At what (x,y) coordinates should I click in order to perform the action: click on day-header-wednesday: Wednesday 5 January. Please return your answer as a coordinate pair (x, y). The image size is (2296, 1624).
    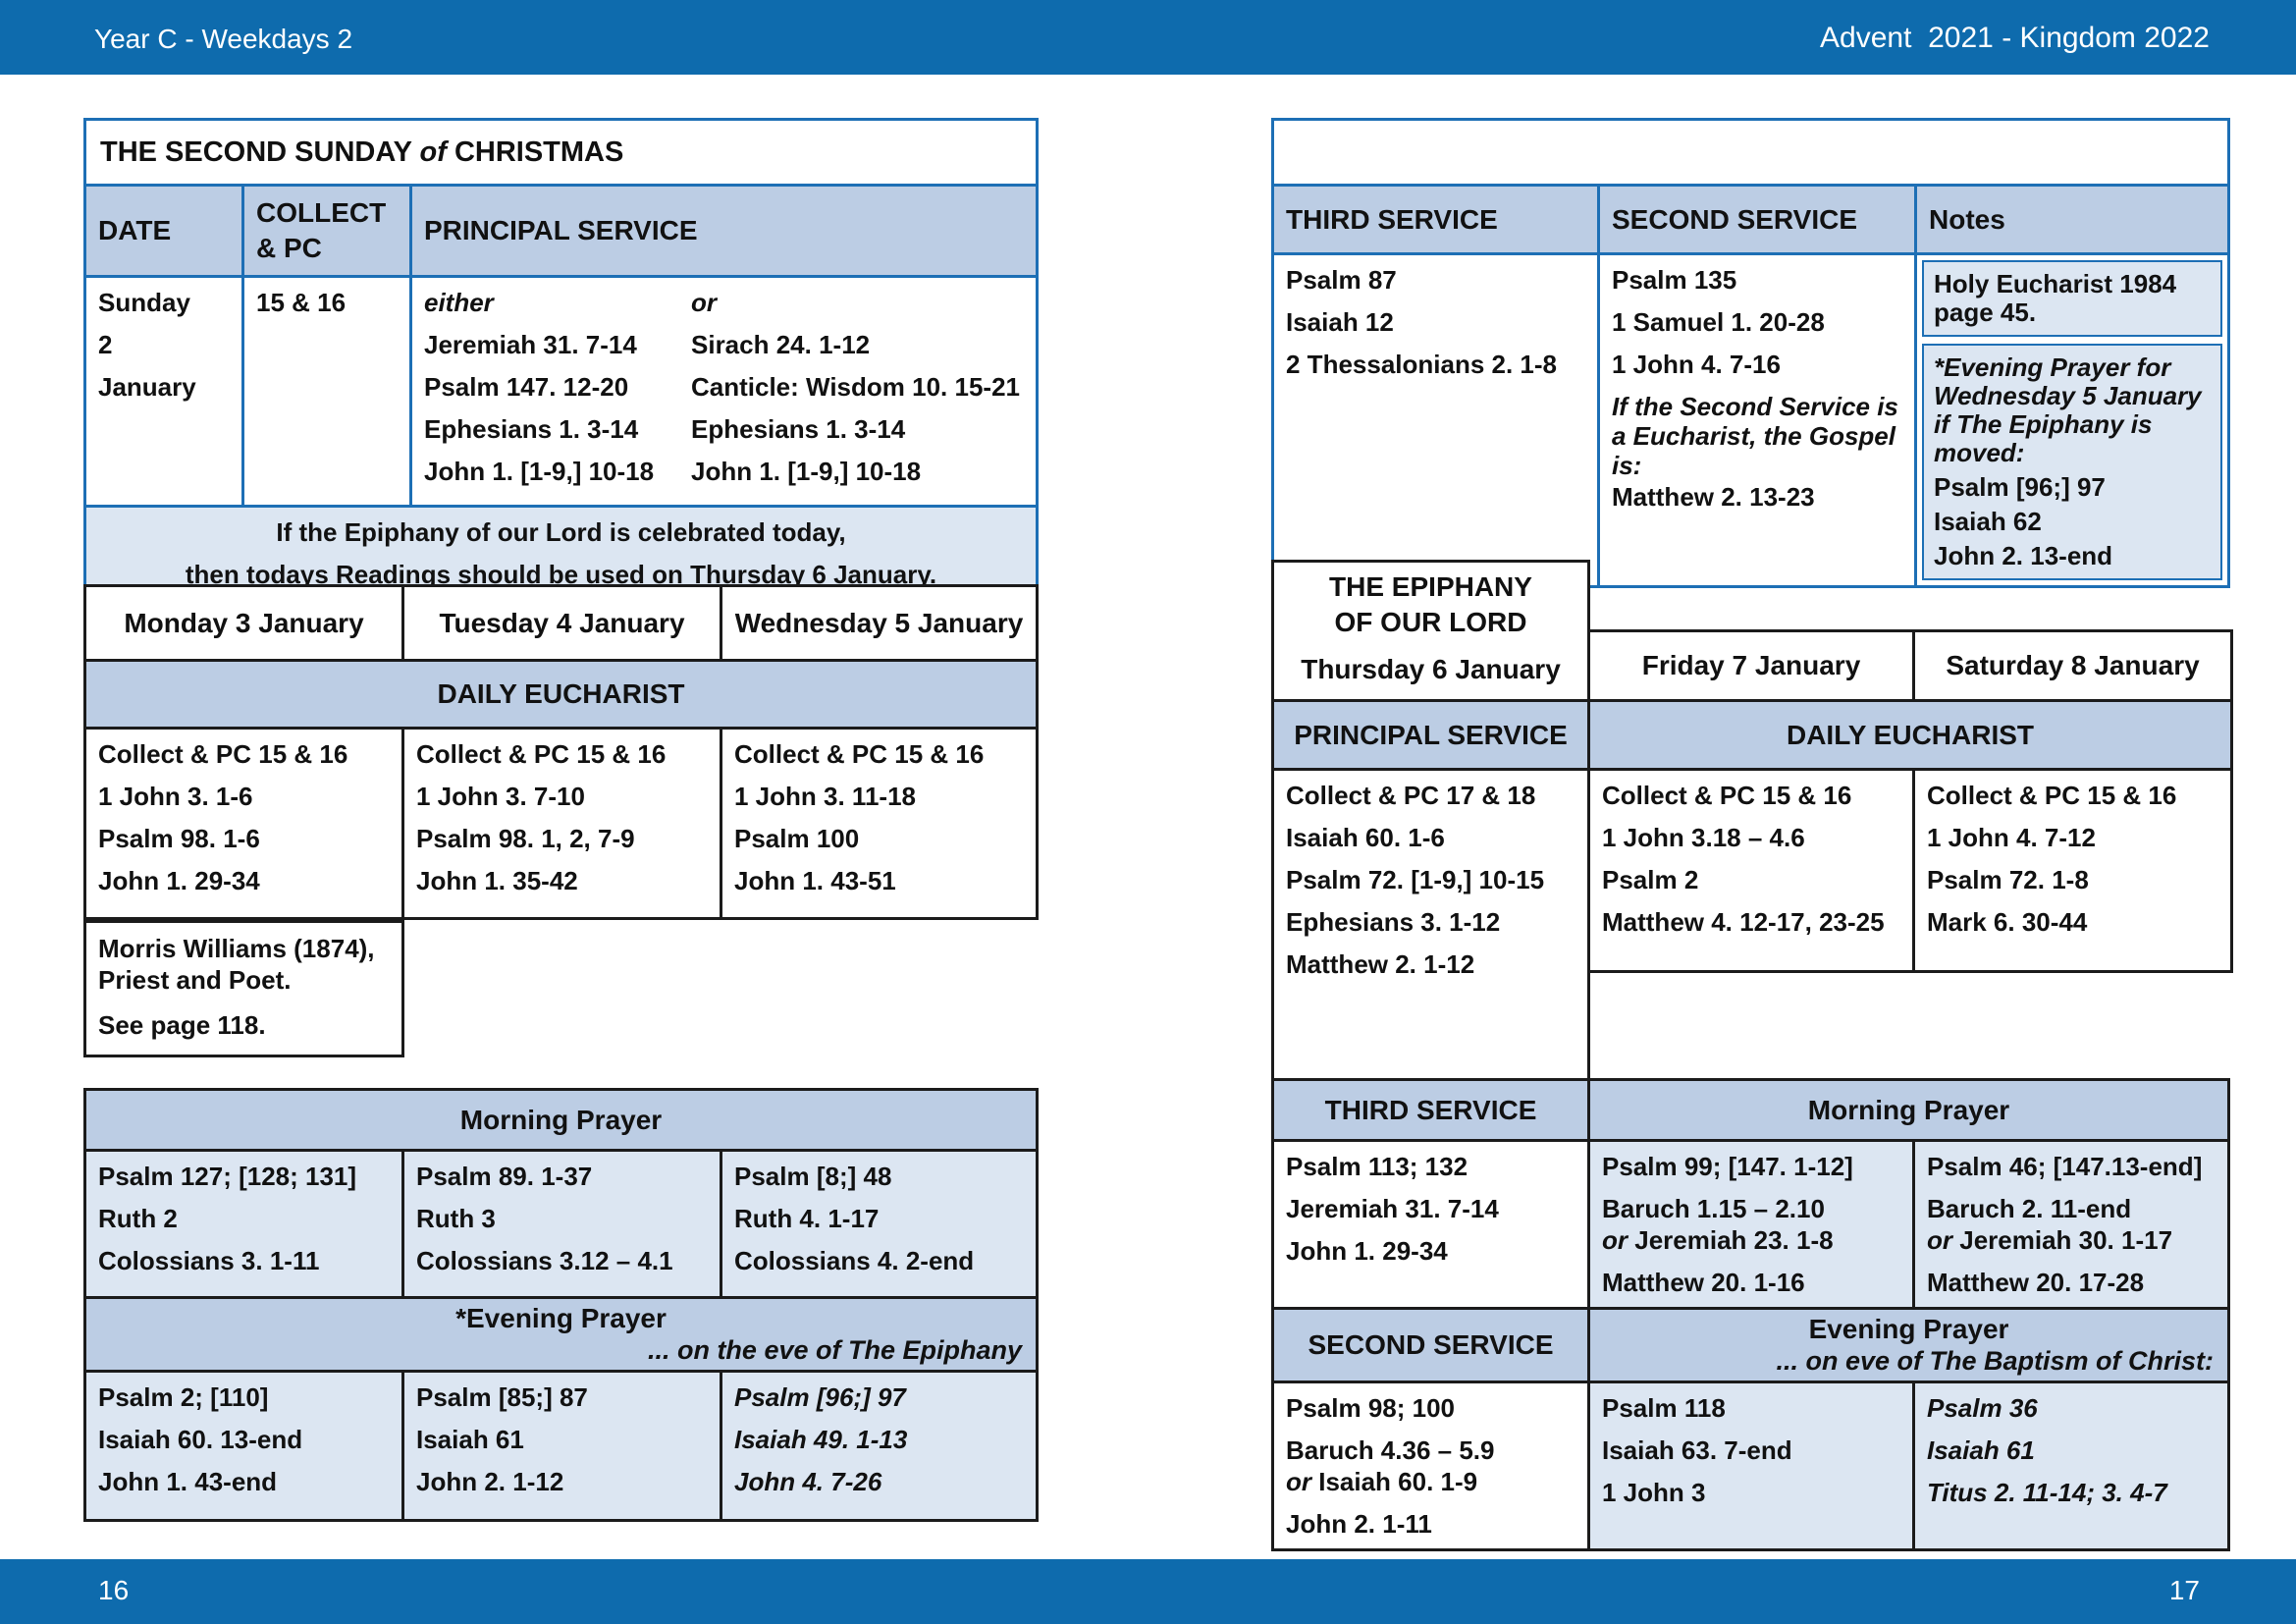
    Looking at the image, I should click on (879, 623).